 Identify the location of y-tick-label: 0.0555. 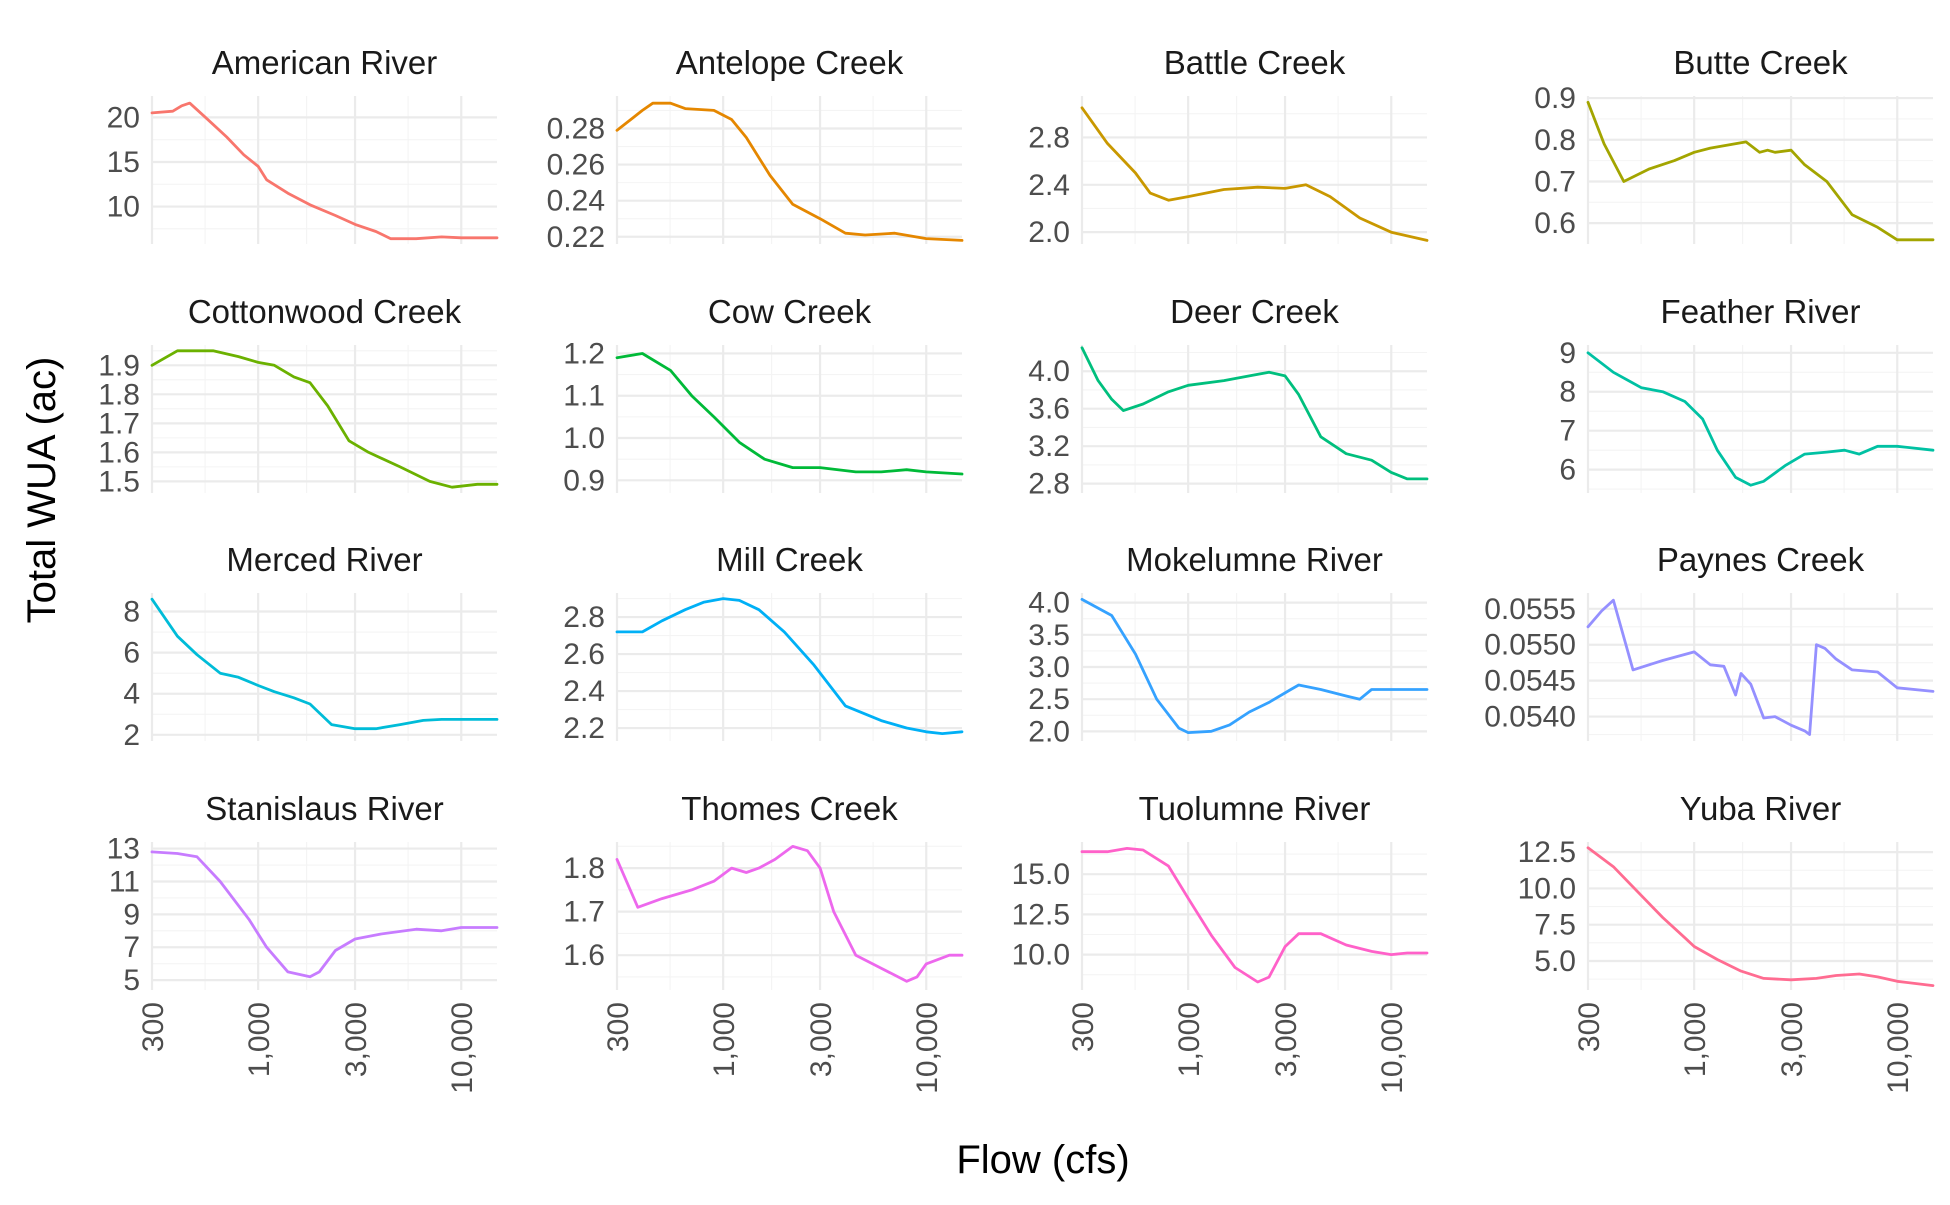
(1530, 609).